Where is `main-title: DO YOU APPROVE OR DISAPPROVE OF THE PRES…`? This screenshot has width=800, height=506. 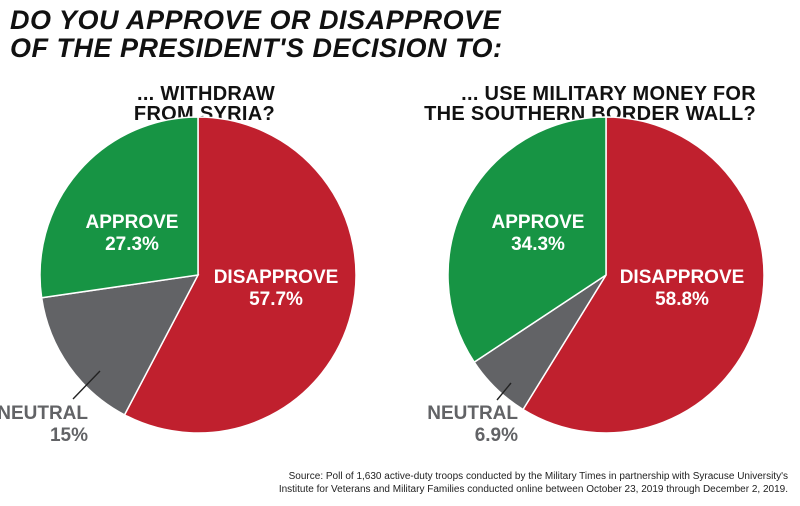
main-title: DO YOU APPROVE OR DISAPPROVE OF THE PRES… is located at coordinates (310, 34).